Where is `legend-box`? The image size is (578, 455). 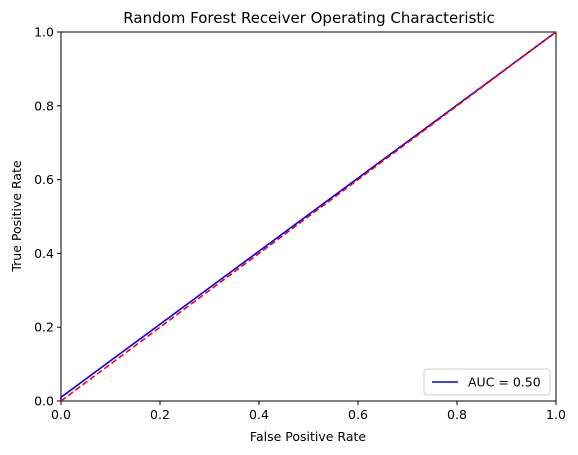
legend-box is located at coordinates (487, 382).